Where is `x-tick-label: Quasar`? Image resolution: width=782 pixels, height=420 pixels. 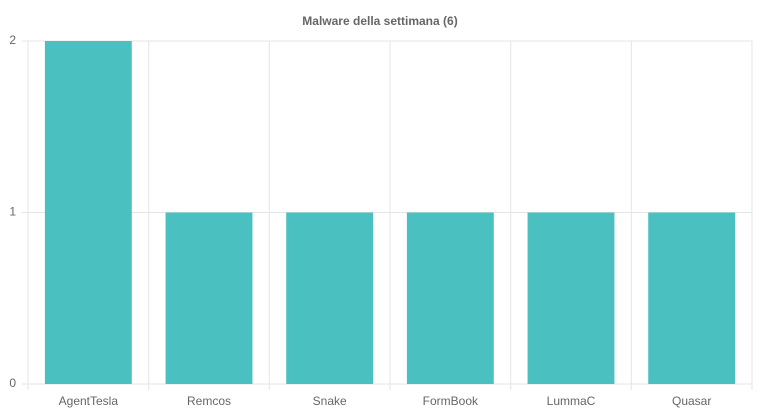 x-tick-label: Quasar is located at coordinates (691, 401).